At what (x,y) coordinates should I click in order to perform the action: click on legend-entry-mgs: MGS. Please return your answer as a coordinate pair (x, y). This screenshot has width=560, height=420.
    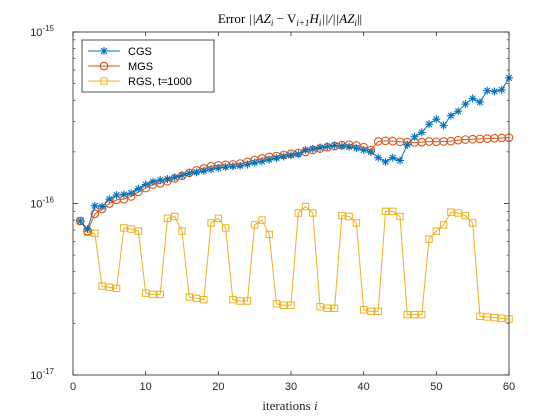
    Looking at the image, I should click on (120, 67).